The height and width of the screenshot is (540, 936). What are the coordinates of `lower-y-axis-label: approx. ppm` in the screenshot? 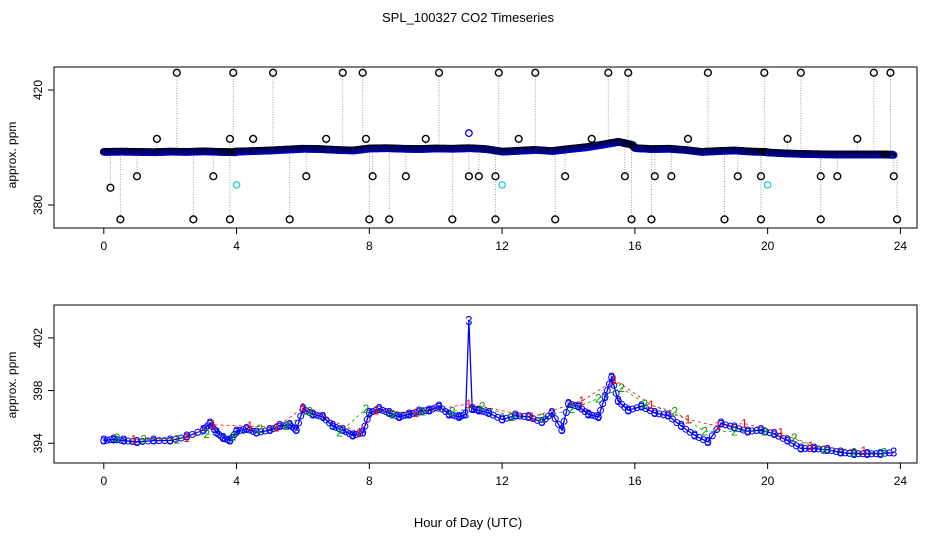 It's located at (12, 385).